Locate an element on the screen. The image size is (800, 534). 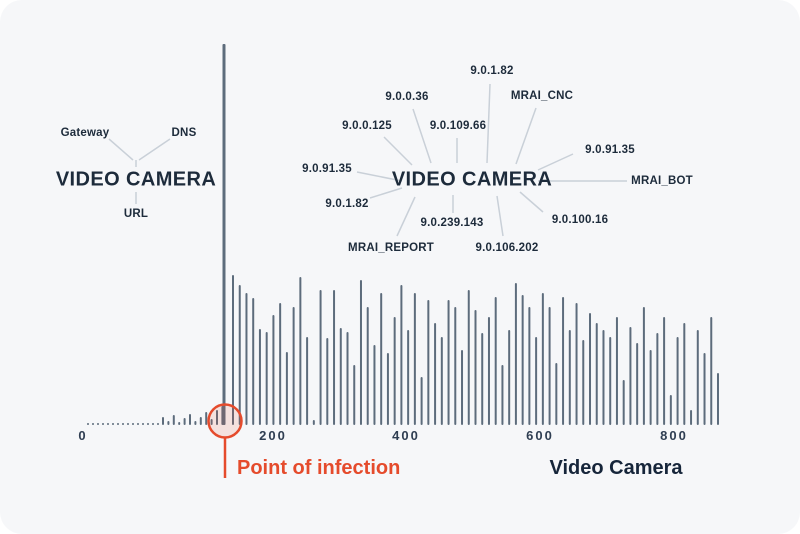
point-of-infection-label: Point of infection is located at coordinates (319, 468).